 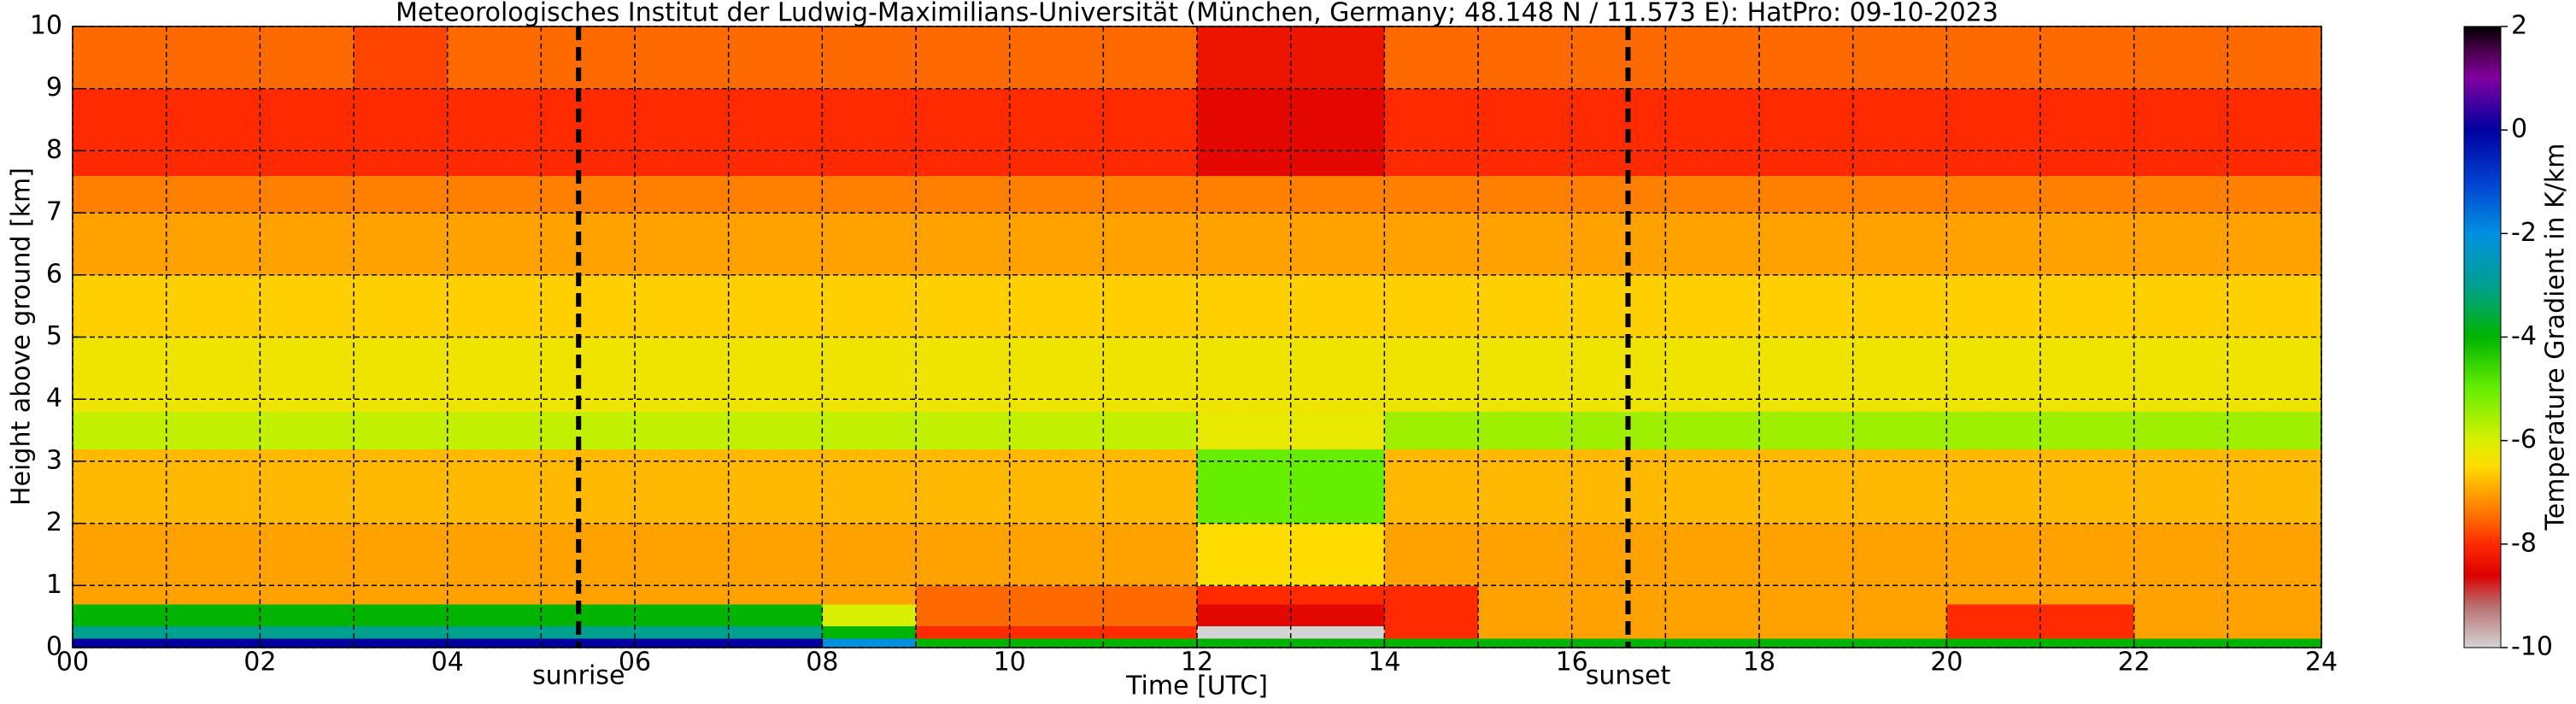 I want to click on x-tick-label: 24, so click(x=2321, y=663).